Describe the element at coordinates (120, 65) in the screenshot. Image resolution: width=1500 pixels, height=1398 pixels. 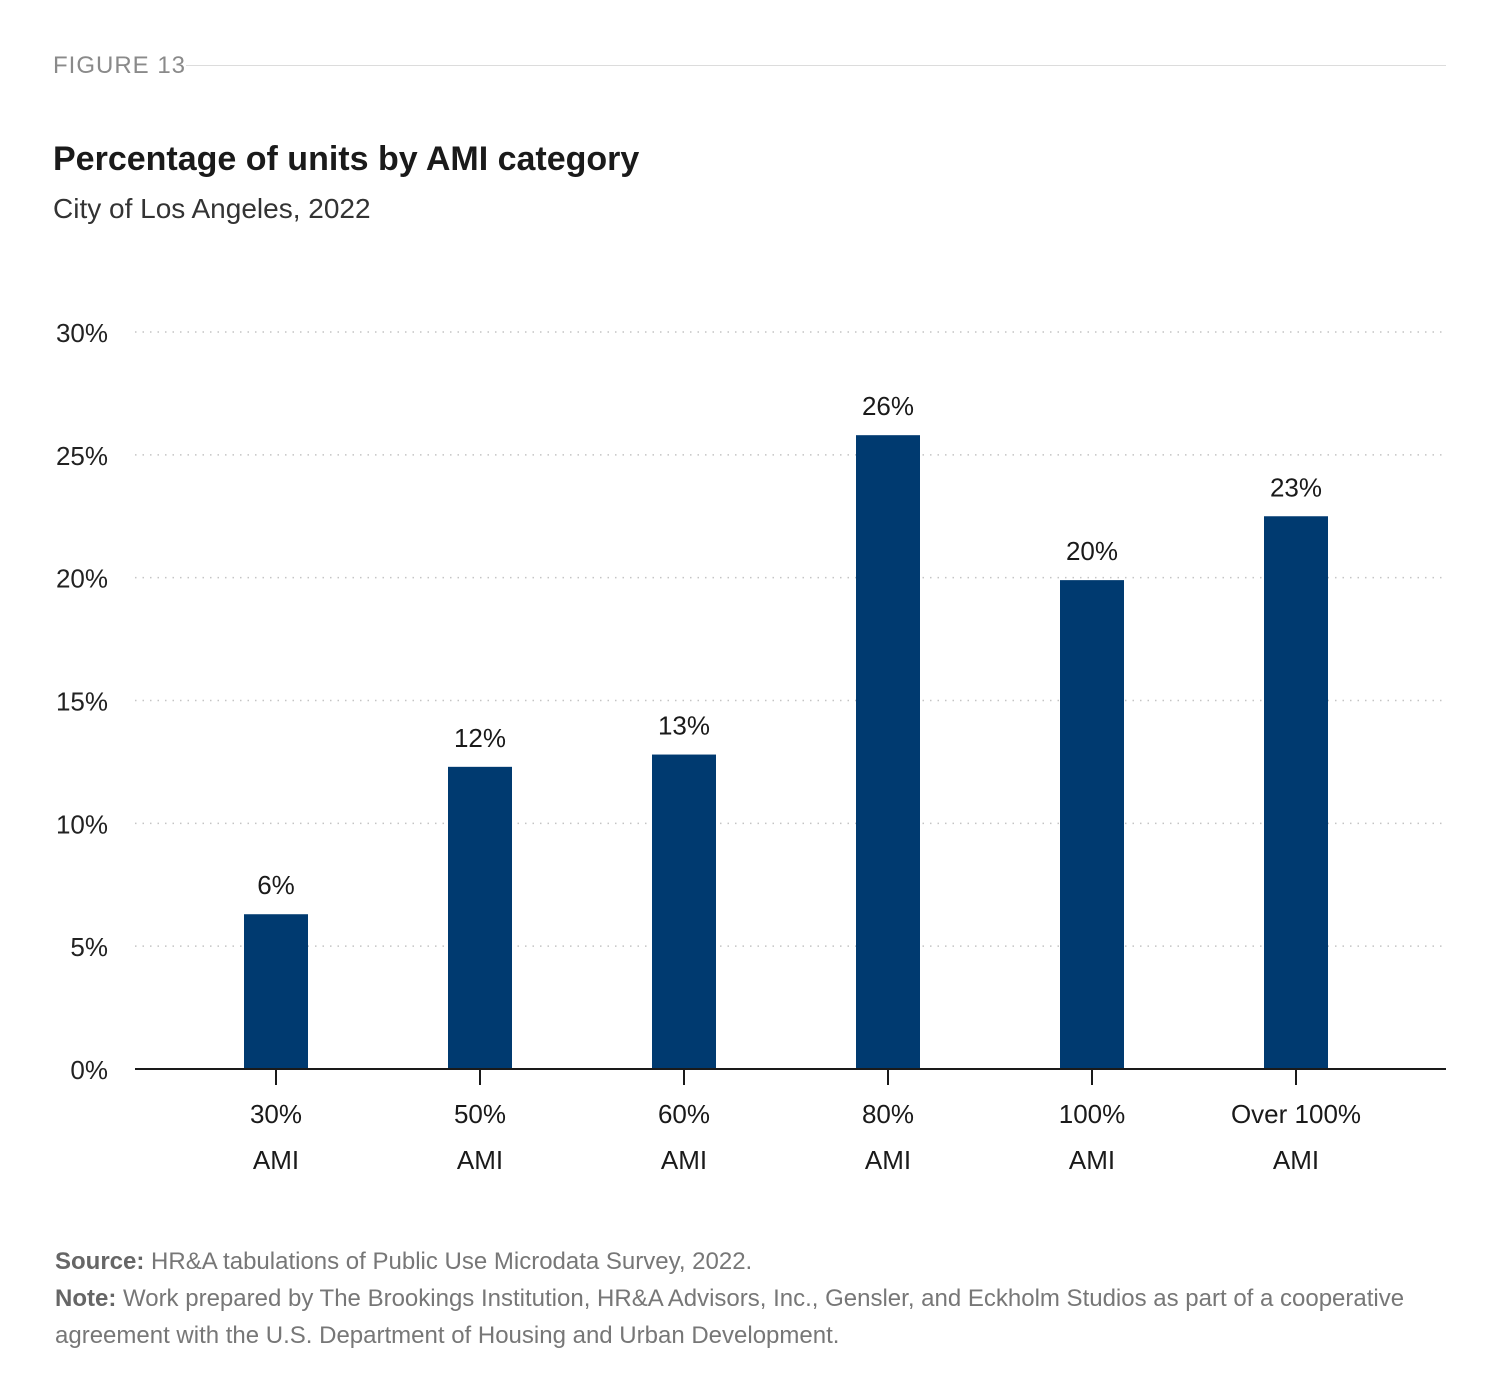
I see `figure-label: FIGURE 13` at that location.